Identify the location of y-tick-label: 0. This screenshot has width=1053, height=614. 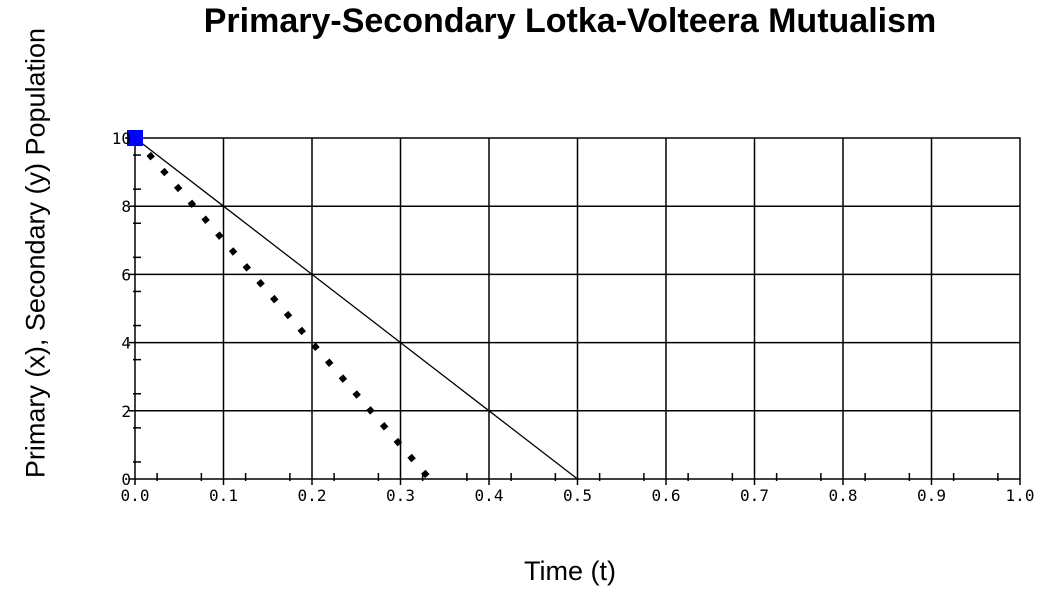
(126, 479).